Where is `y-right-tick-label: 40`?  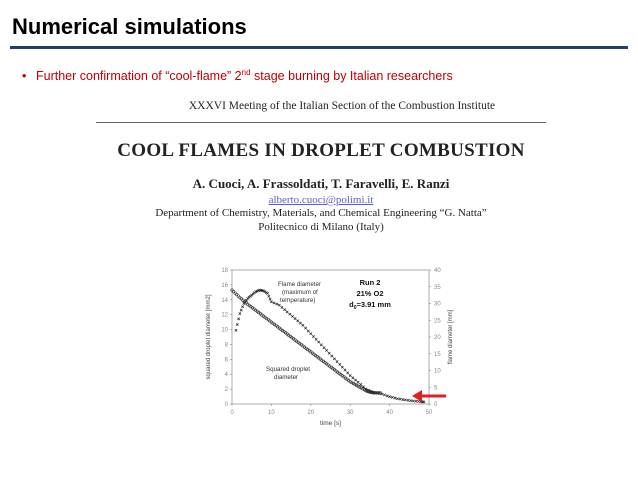
y-right-tick-label: 40 is located at coordinates (437, 271).